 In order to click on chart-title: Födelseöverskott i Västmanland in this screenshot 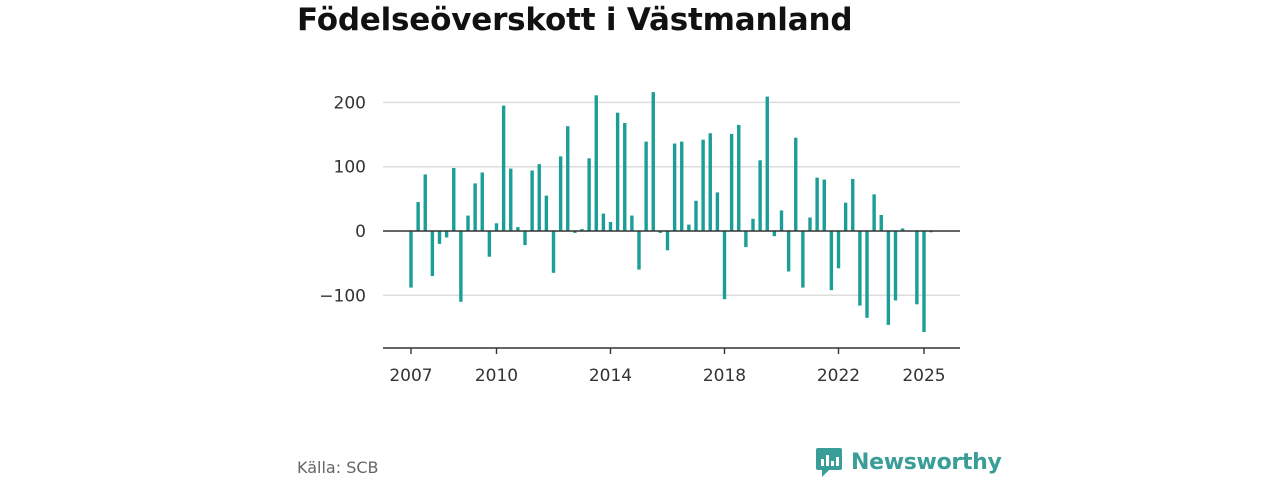, I will do `click(575, 20)`.